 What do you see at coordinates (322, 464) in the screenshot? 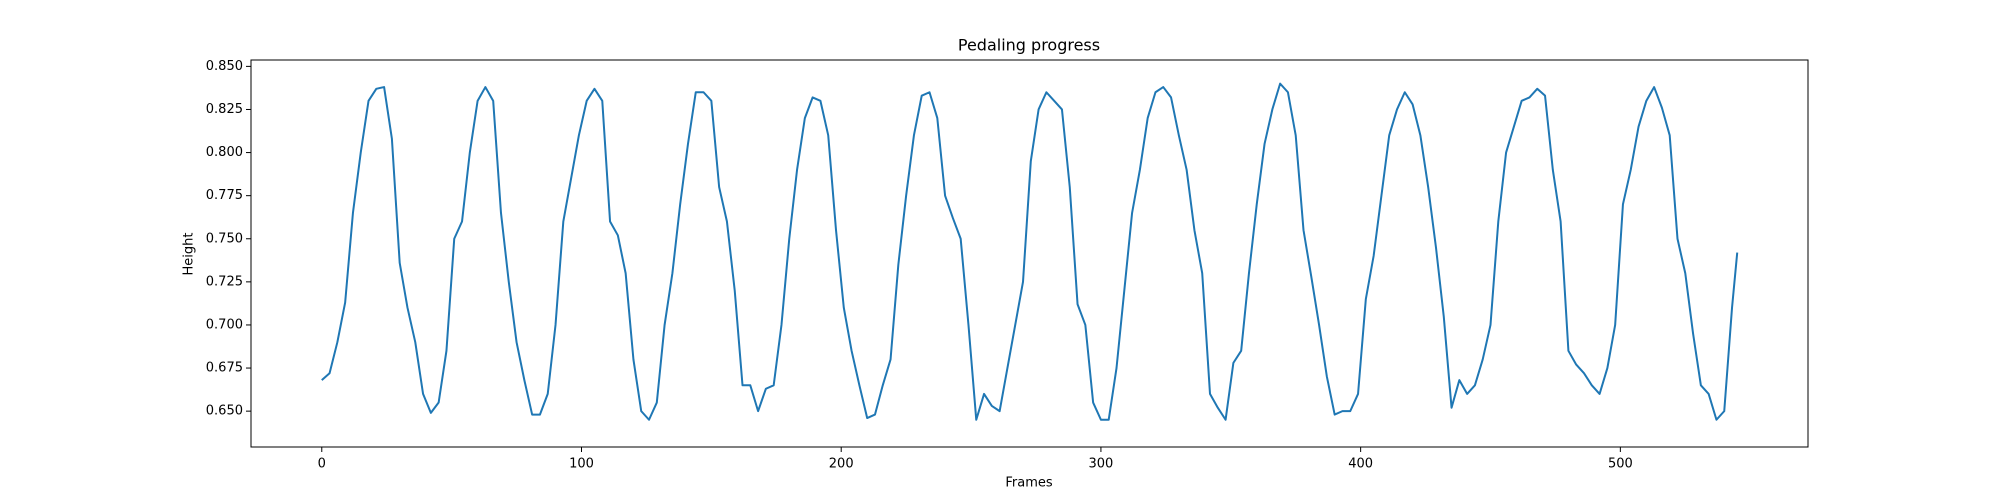
I see `x-tick-label: 0` at bounding box center [322, 464].